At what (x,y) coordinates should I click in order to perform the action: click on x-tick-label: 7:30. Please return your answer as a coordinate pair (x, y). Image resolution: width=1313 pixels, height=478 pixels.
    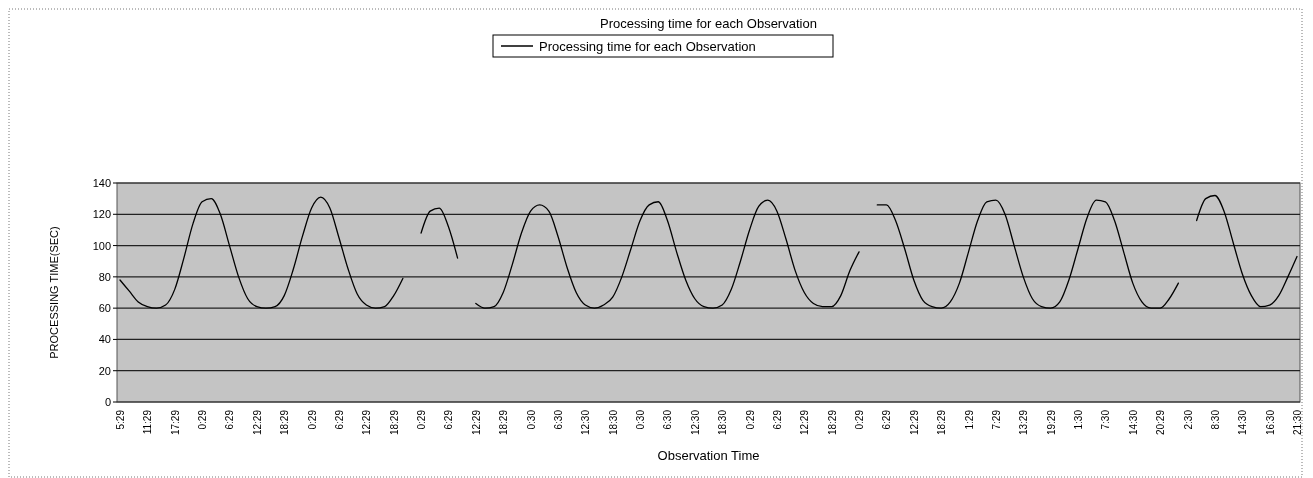
    Looking at the image, I should click on (1106, 419).